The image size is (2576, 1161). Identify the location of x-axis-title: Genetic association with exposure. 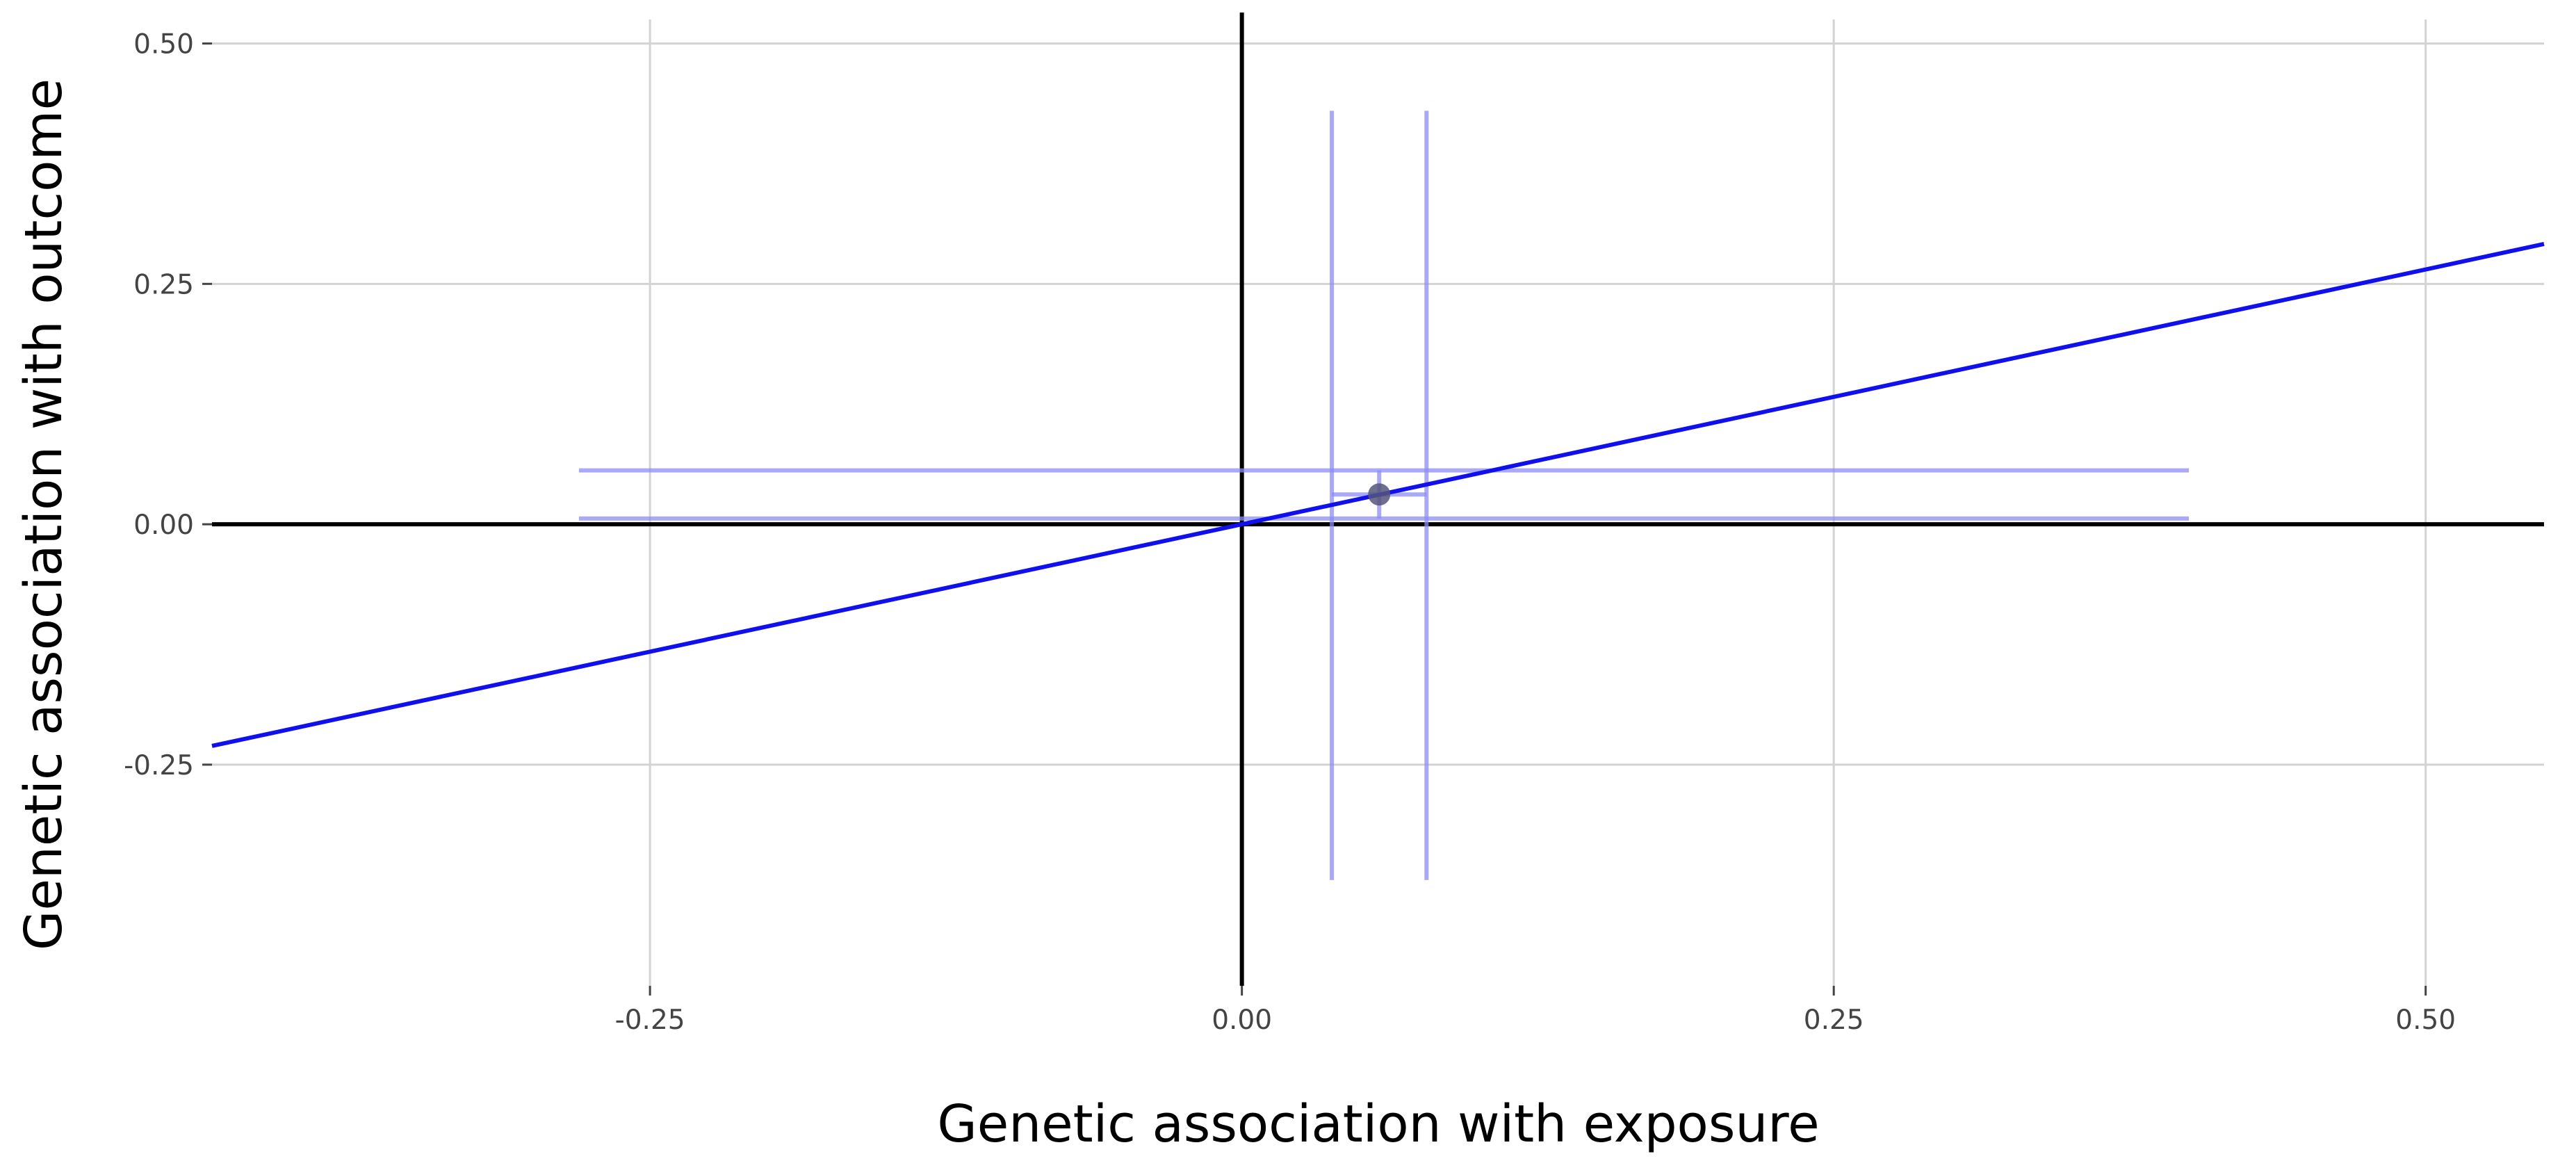
(1378, 1124).